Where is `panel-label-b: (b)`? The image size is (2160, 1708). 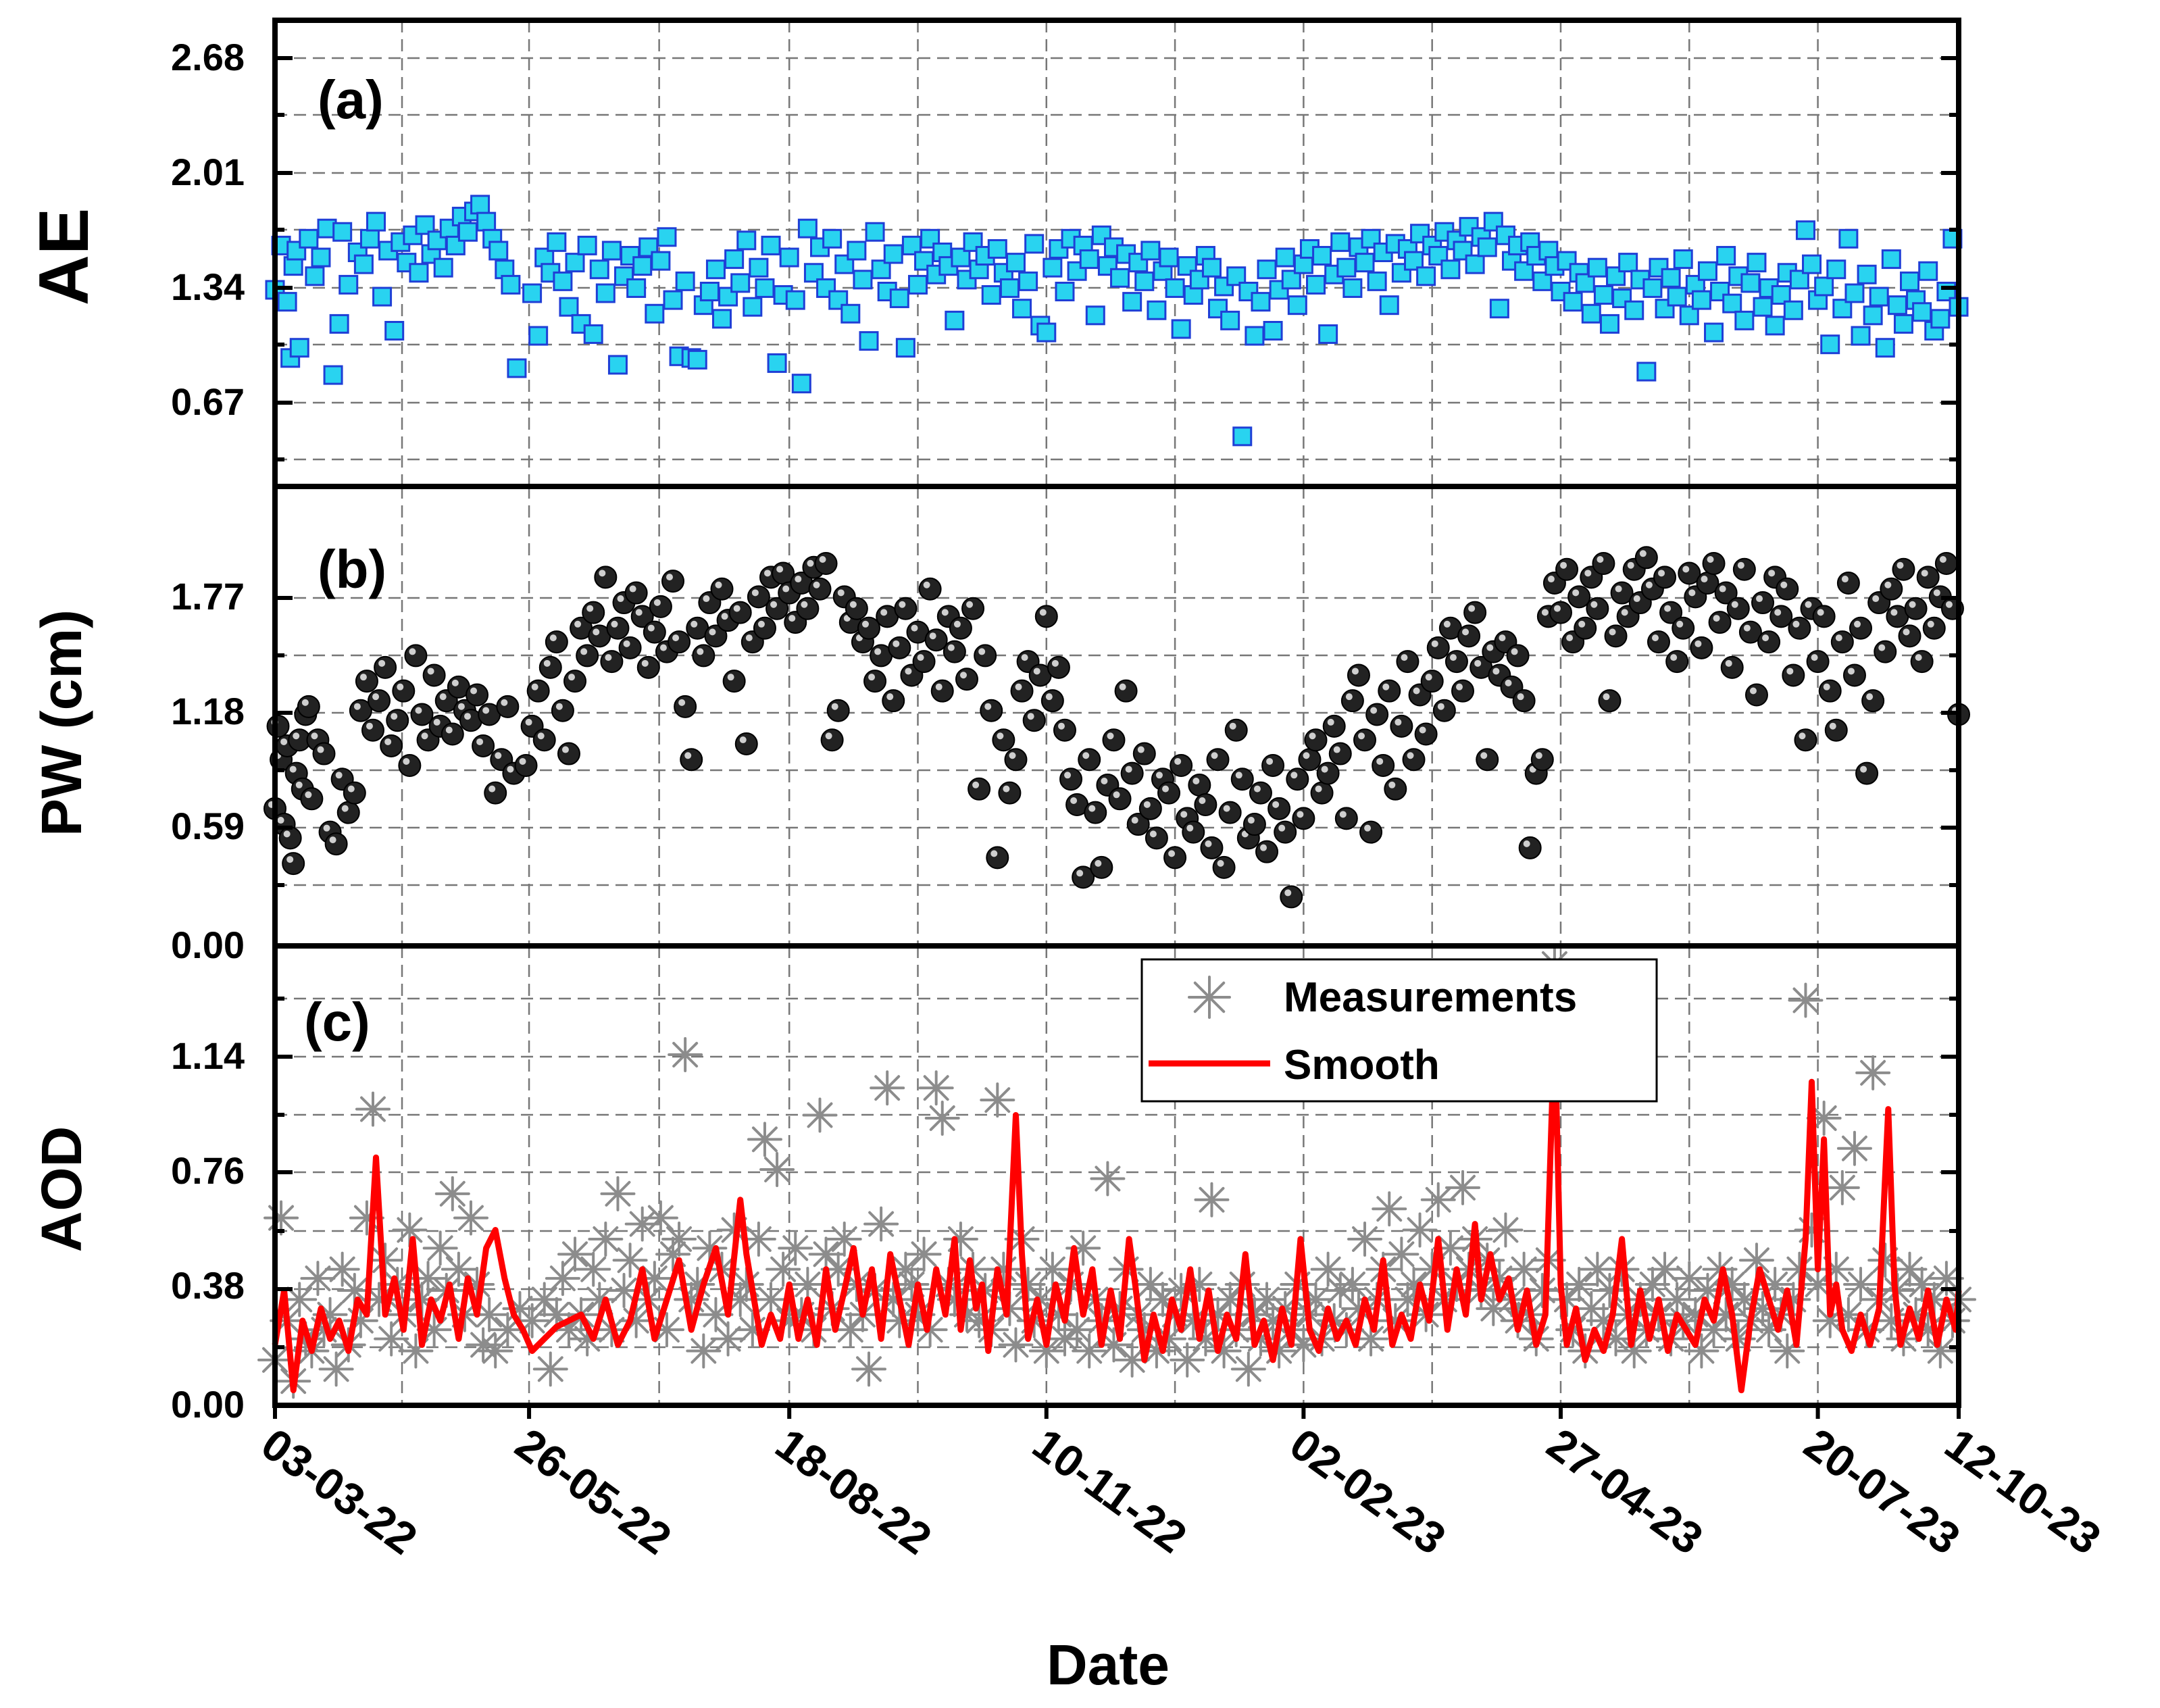 panel-label-b: (b) is located at coordinates (352, 569).